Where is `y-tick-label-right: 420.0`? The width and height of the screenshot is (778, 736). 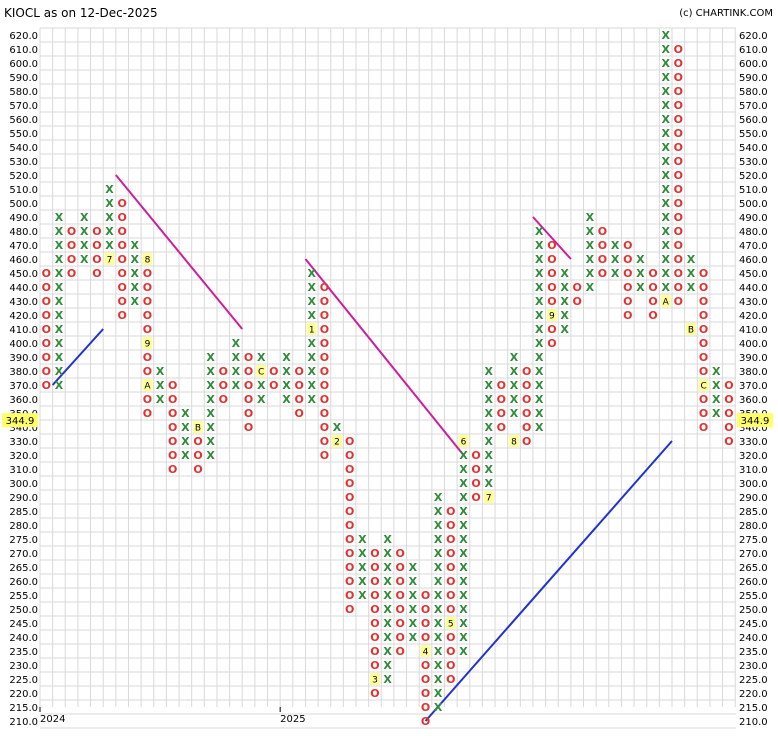 y-tick-label-right: 420.0 is located at coordinates (753, 316).